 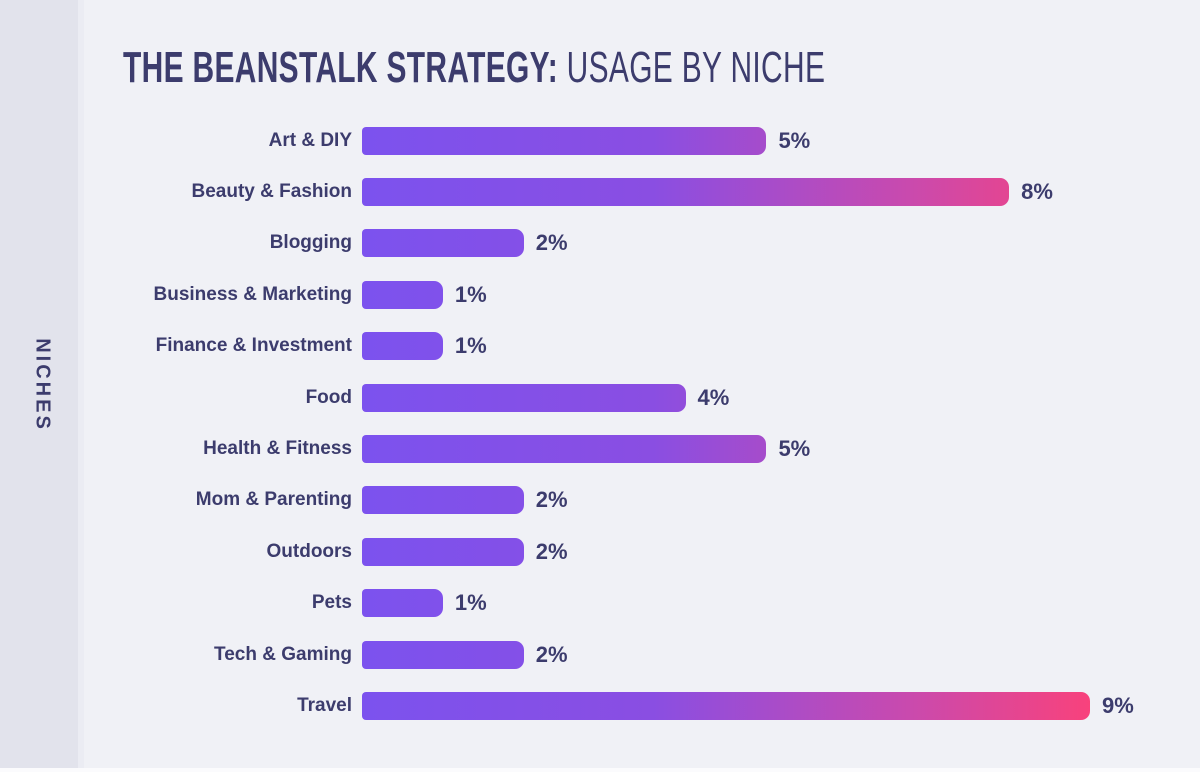 What do you see at coordinates (310, 140) in the screenshot?
I see `category-label: Art & DIY` at bounding box center [310, 140].